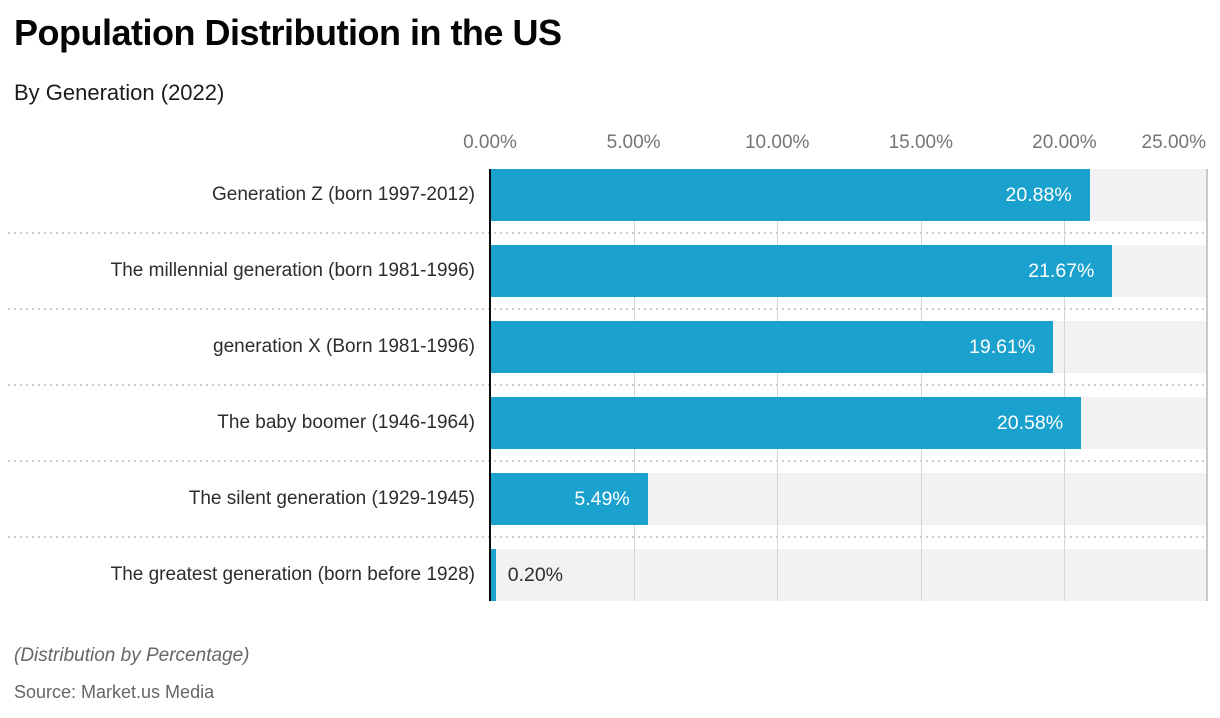  I want to click on bar-value-label: 20.58%, so click(1030, 422).